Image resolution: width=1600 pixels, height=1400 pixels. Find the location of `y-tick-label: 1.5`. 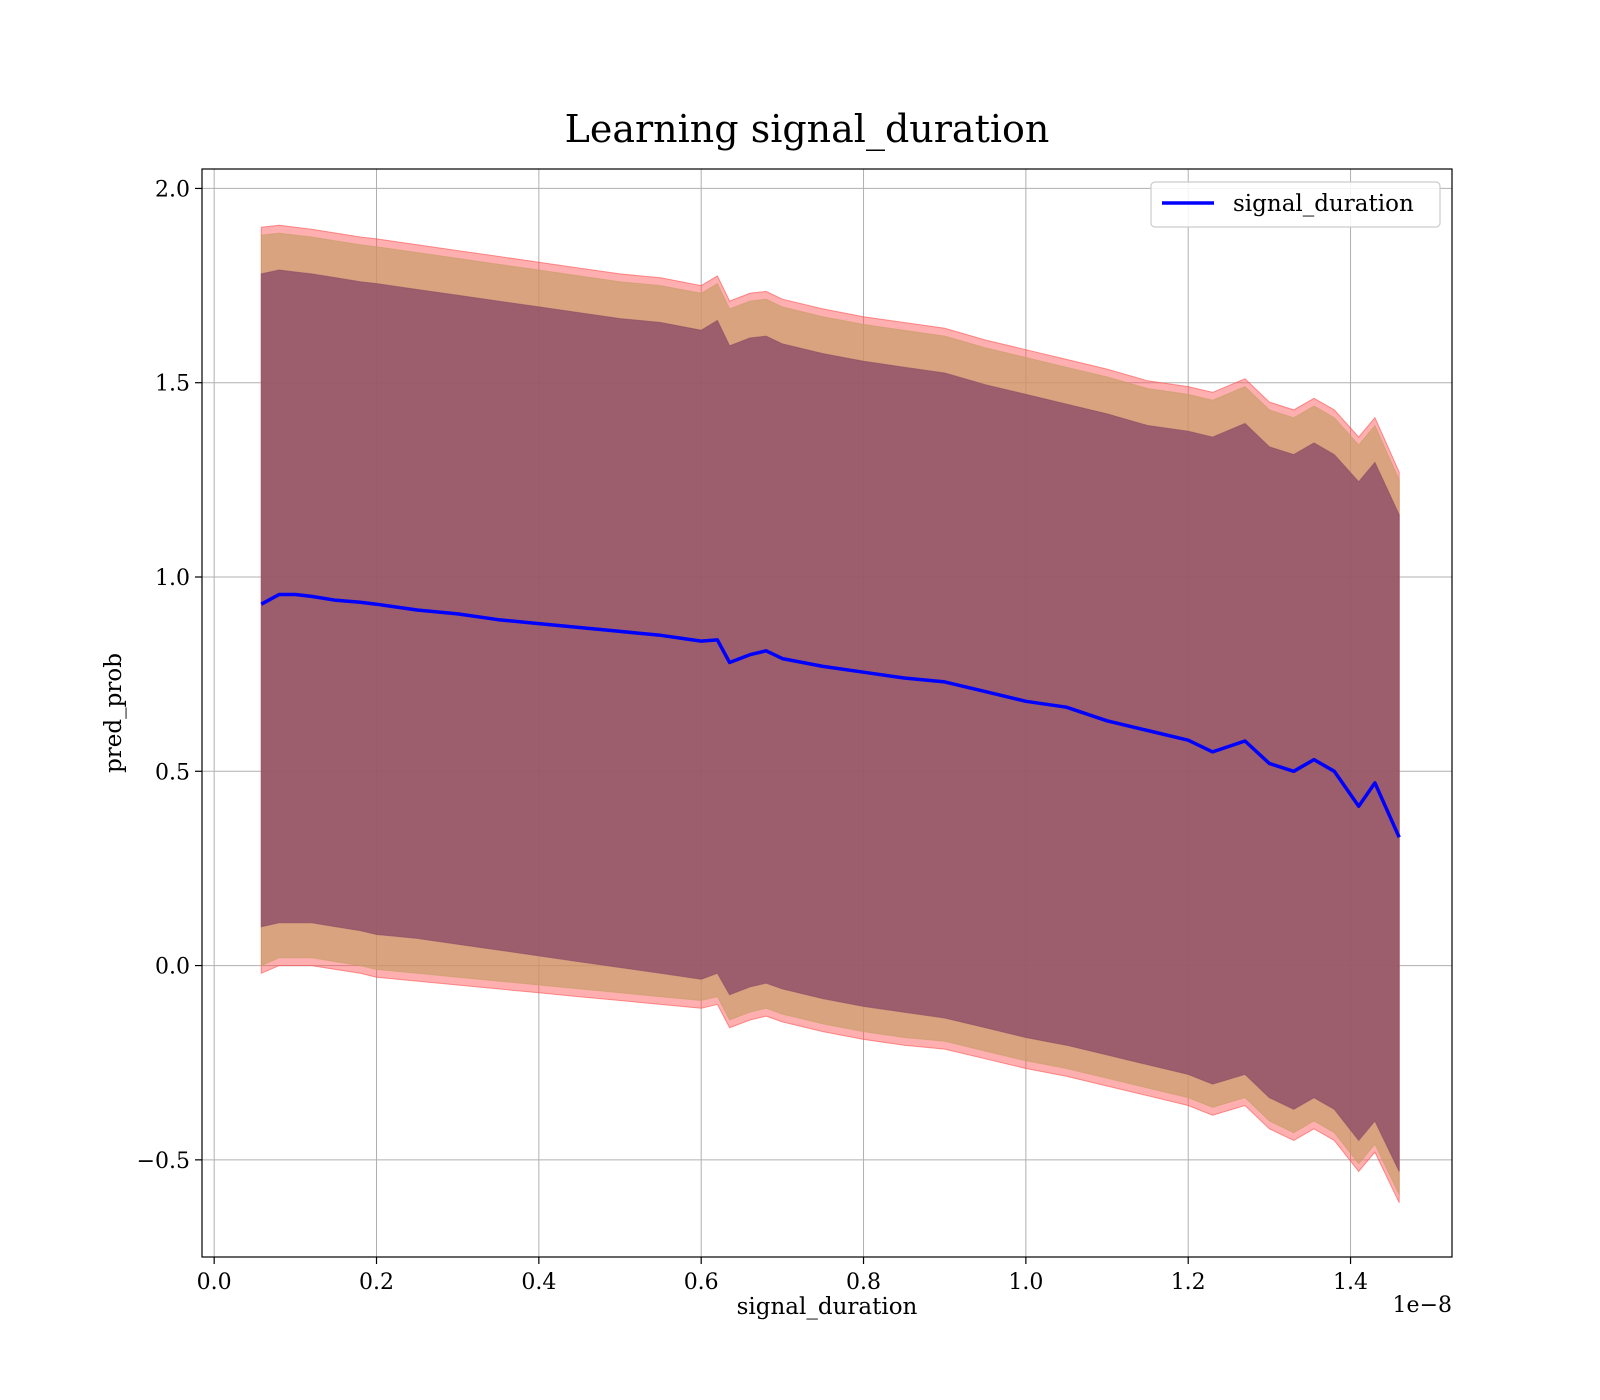

y-tick-label: 1.5 is located at coordinates (172, 384).